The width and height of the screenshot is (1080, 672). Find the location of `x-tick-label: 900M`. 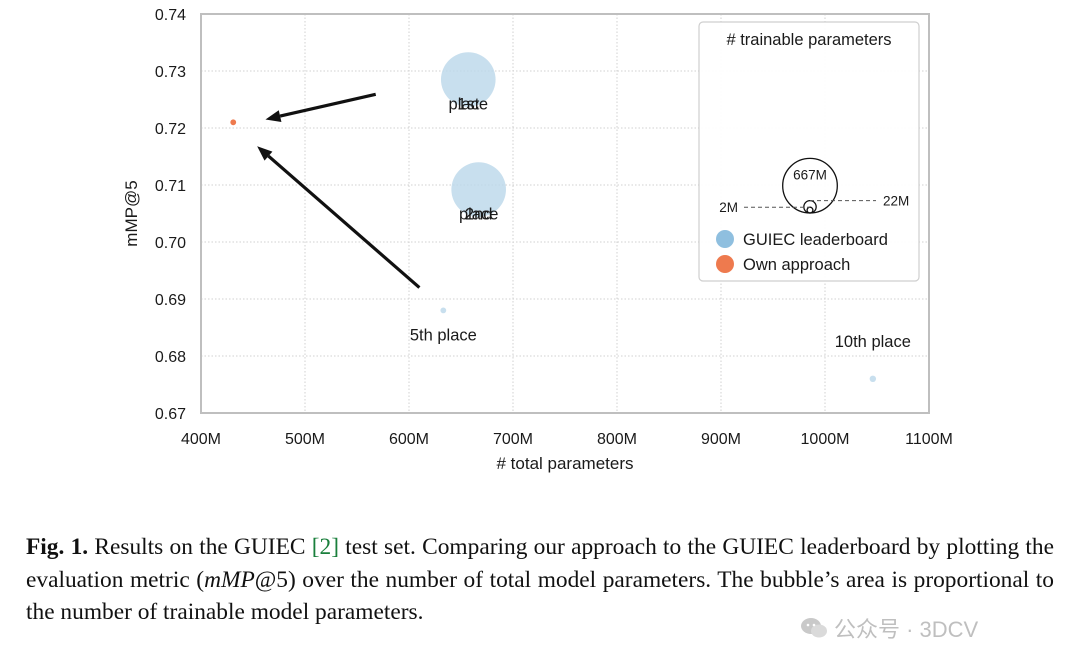

x-tick-label: 900M is located at coordinates (721, 439).